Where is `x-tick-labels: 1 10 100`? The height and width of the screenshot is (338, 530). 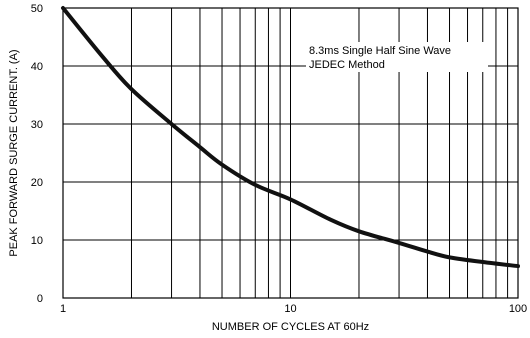
x-tick-labels: 1 10 100 is located at coordinates (293, 309).